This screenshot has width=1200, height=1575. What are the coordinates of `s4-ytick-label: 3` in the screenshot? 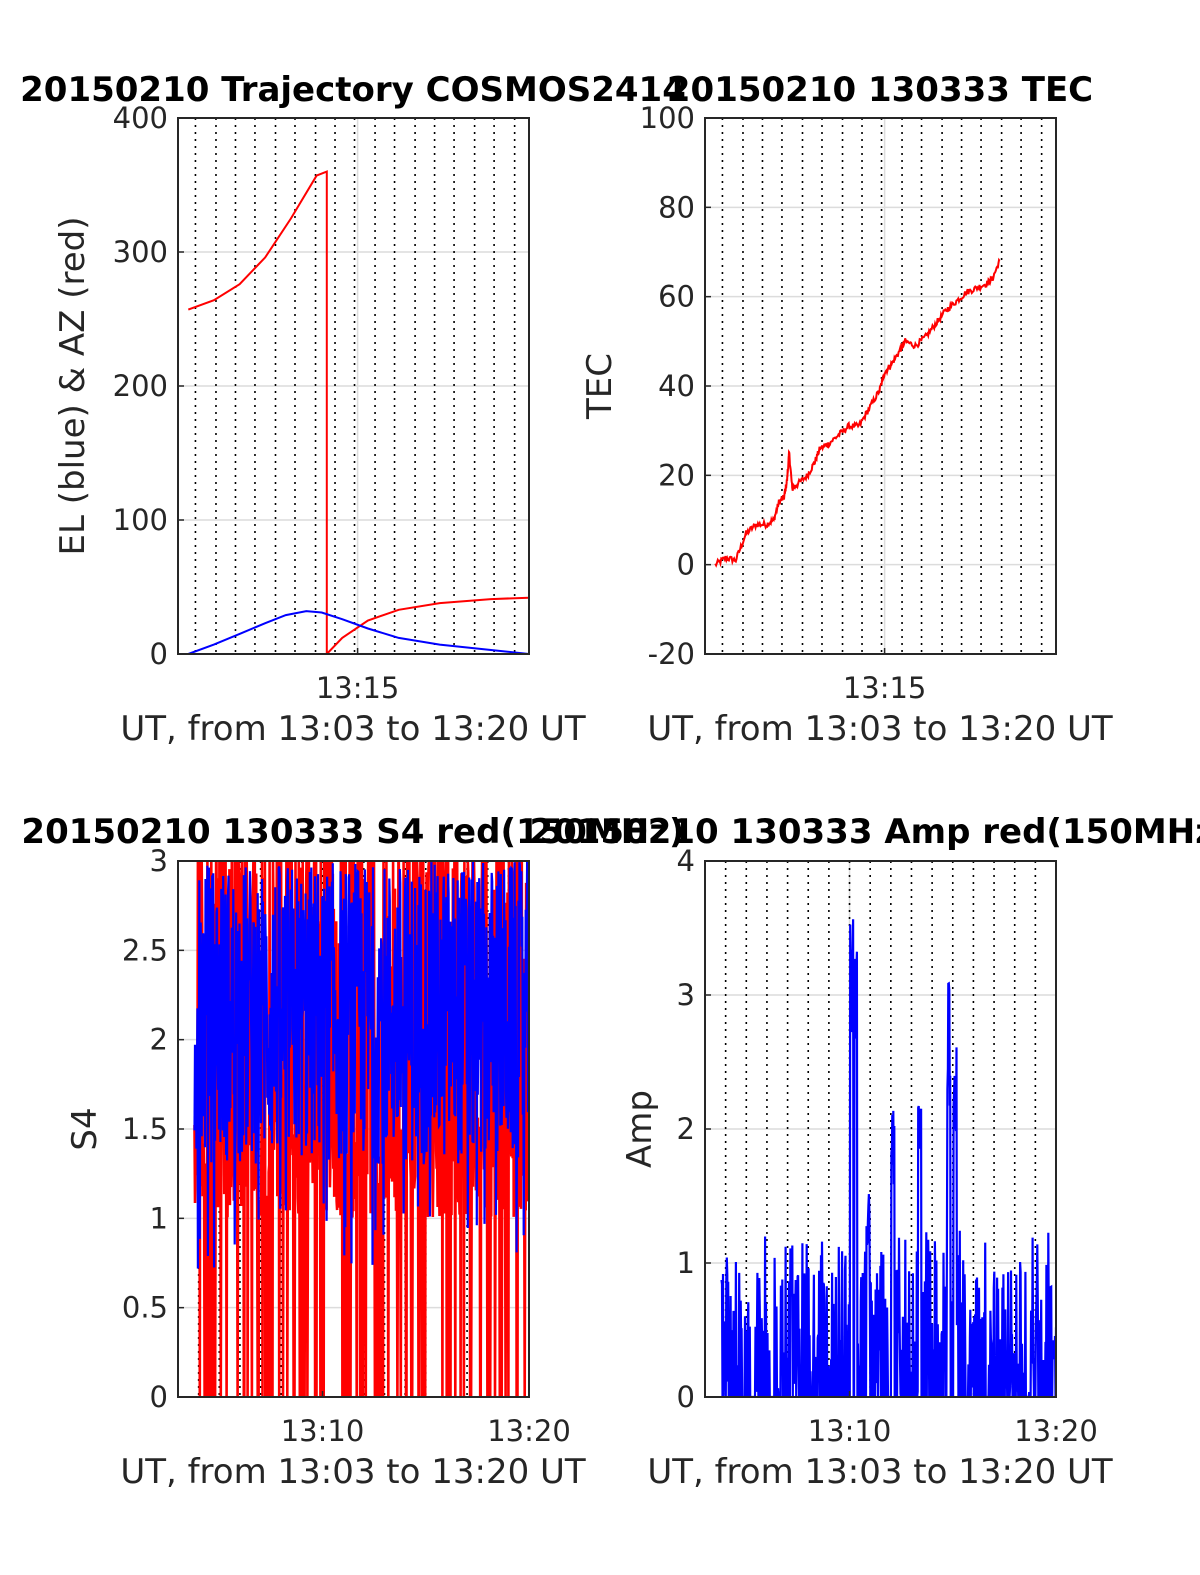 It's located at (159, 861).